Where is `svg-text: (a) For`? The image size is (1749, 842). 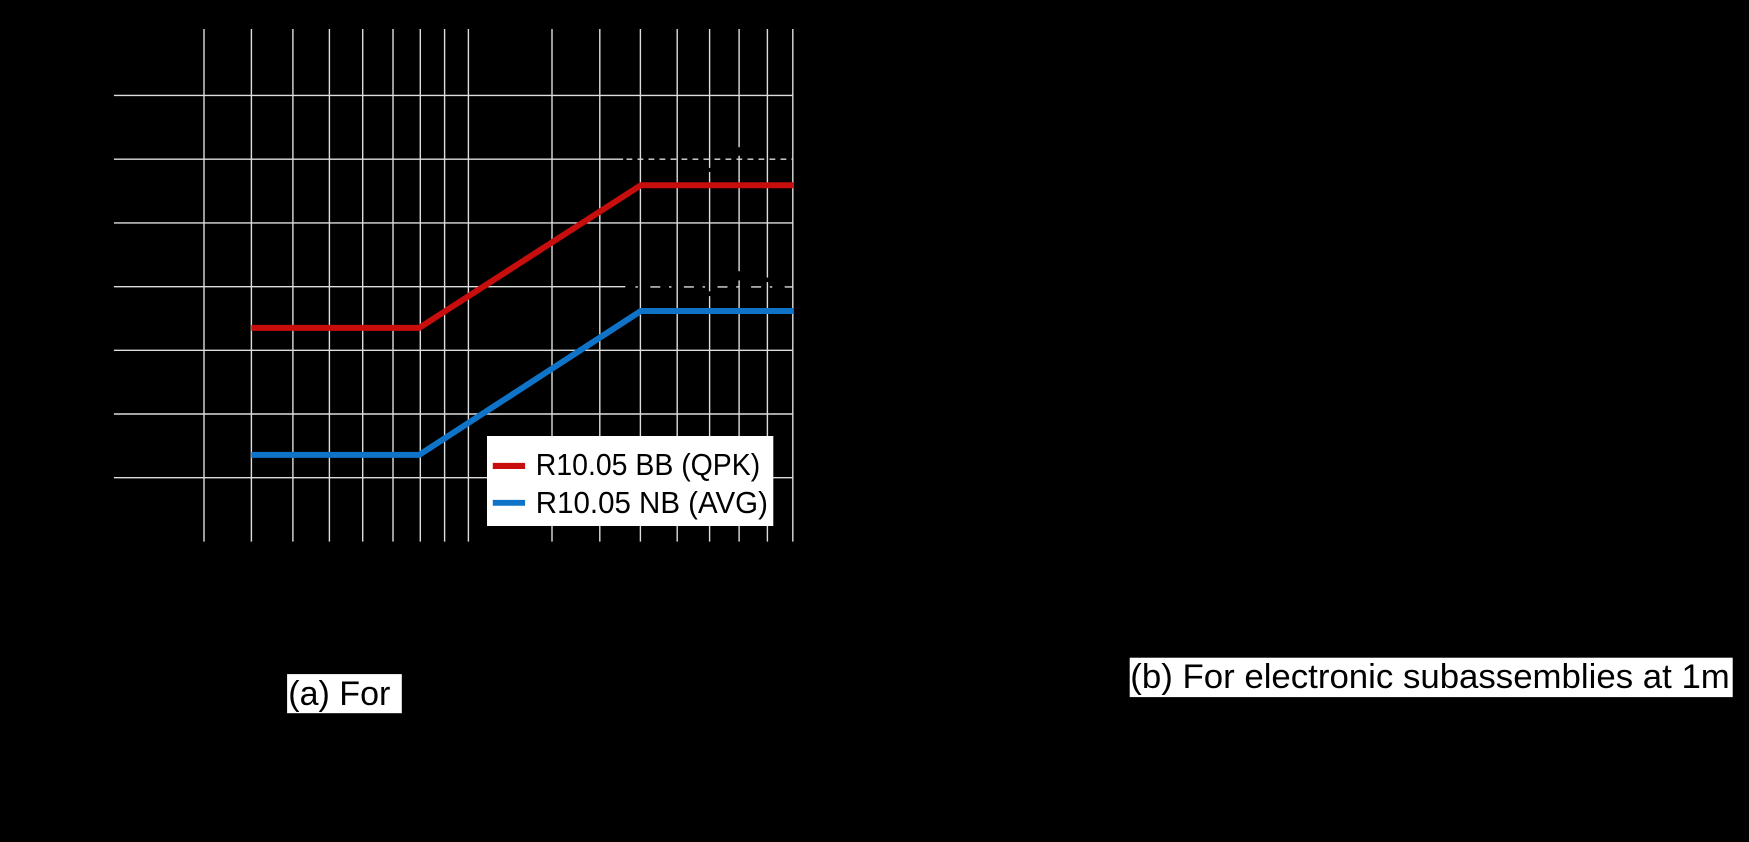 svg-text: (a) For is located at coordinates (339, 694).